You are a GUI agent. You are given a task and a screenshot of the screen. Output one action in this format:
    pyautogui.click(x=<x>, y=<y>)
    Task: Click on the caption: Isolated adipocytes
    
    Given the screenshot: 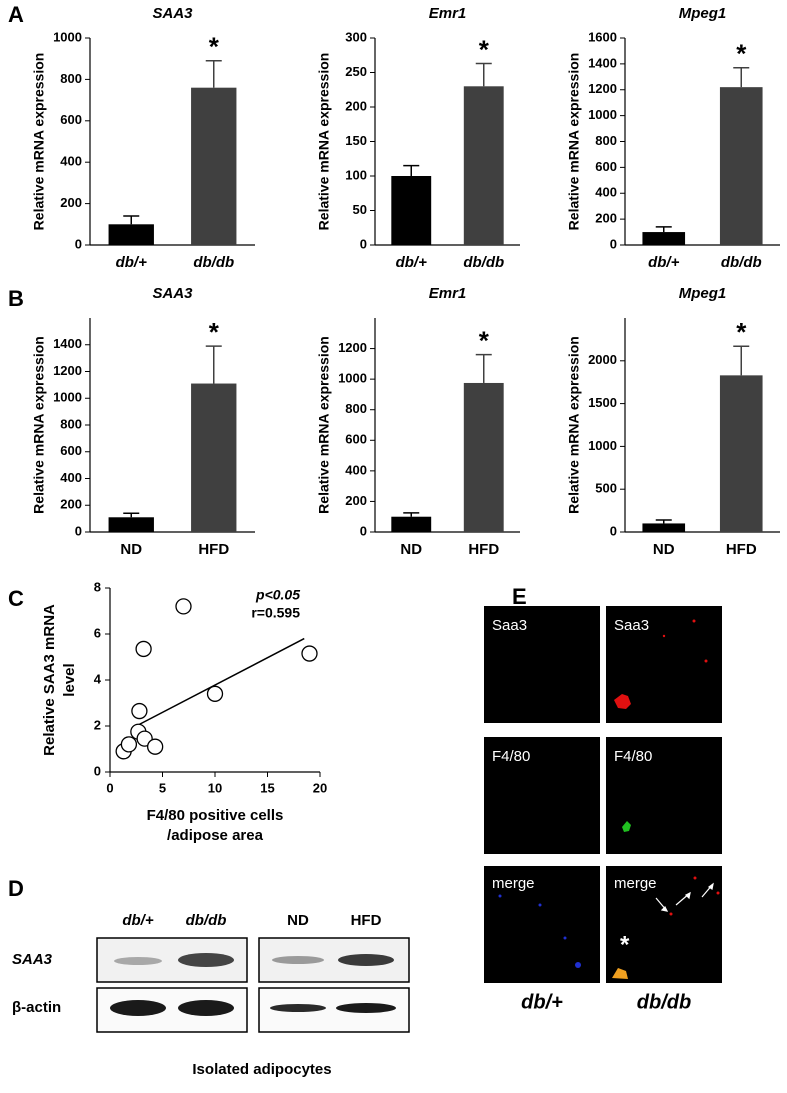 What is the action you would take?
    pyautogui.click(x=261, y=1069)
    